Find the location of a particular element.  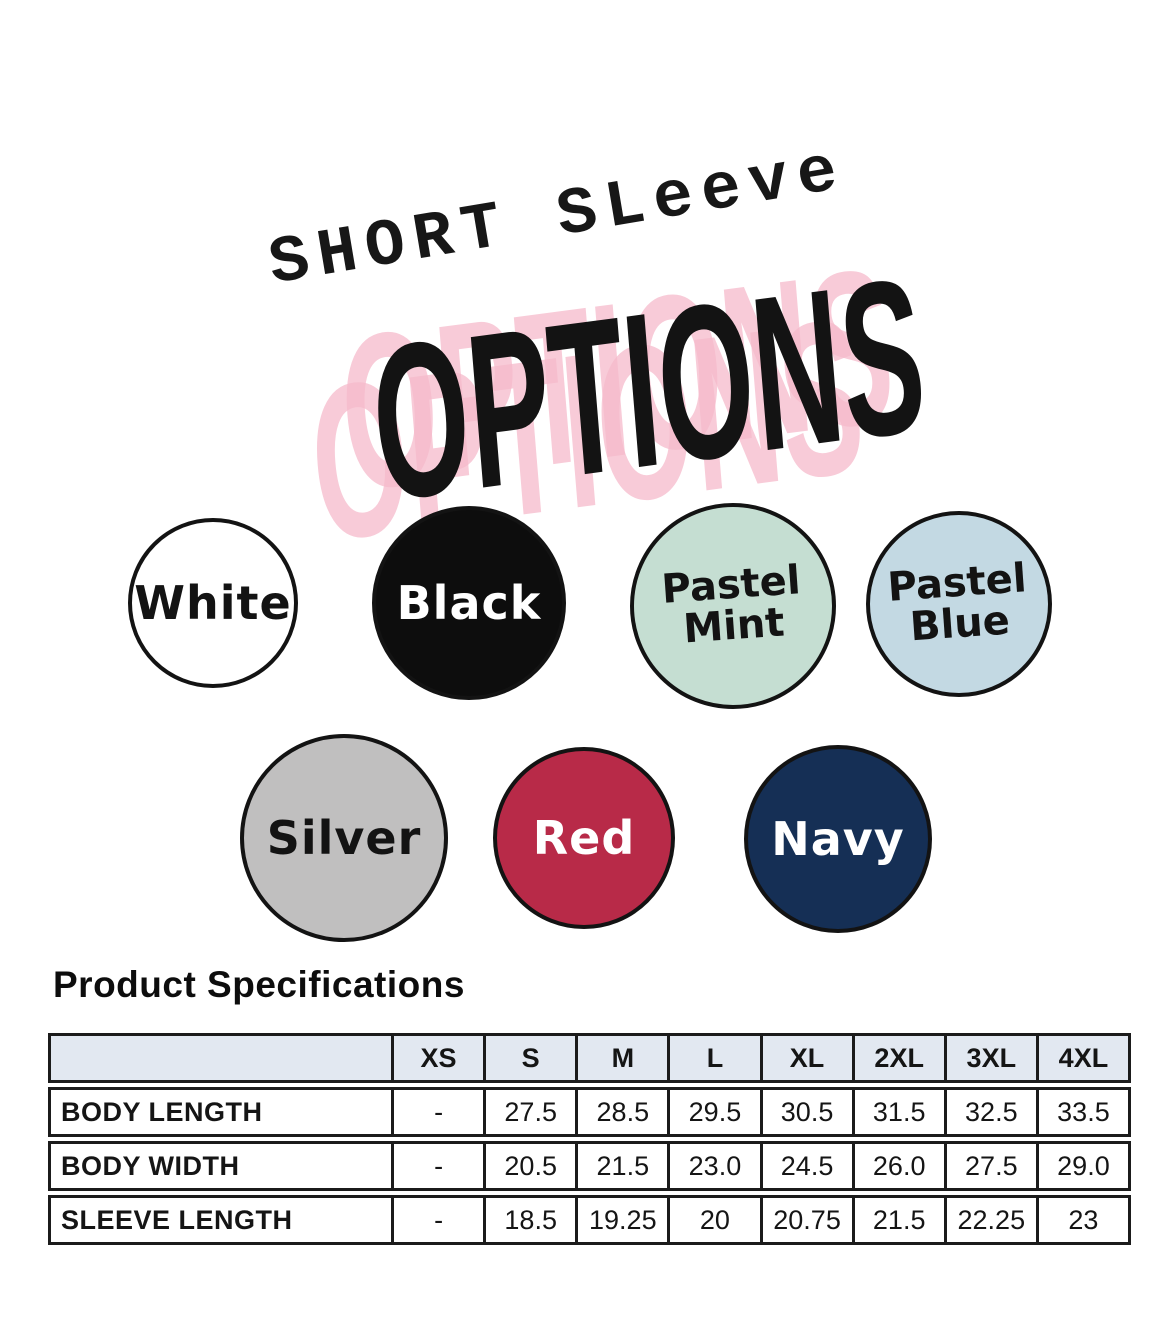

color-swatch-label: White is located at coordinates (213, 603).